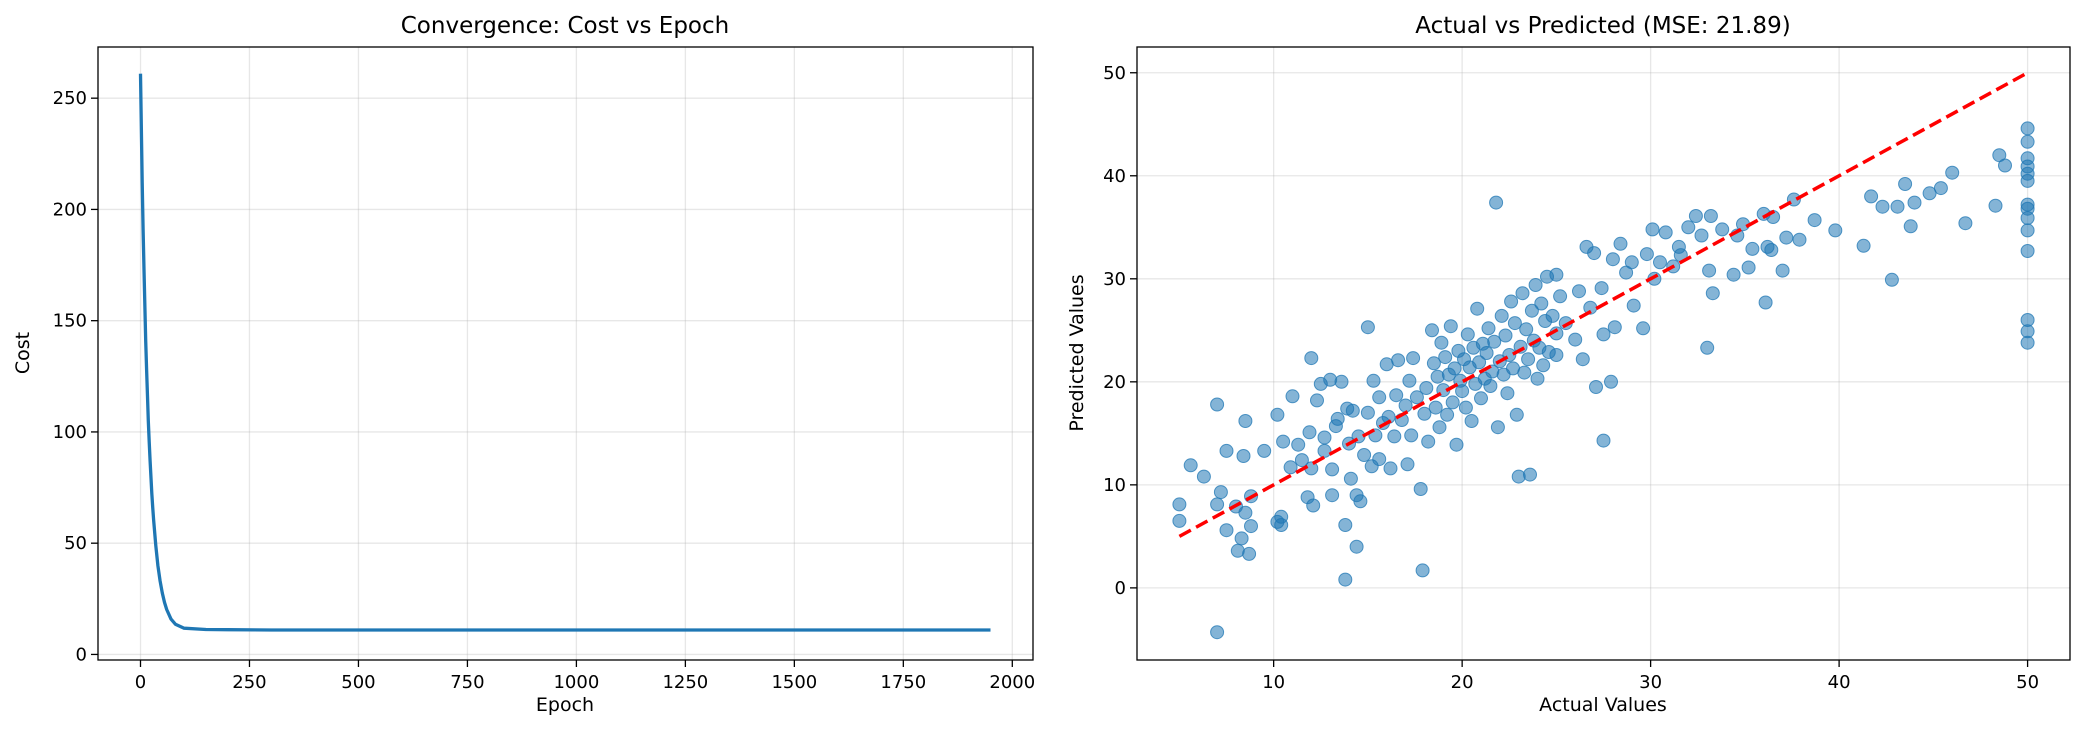 The height and width of the screenshot is (731, 2084). What do you see at coordinates (140, 682) in the screenshot?
I see `x-tick-label: 0` at bounding box center [140, 682].